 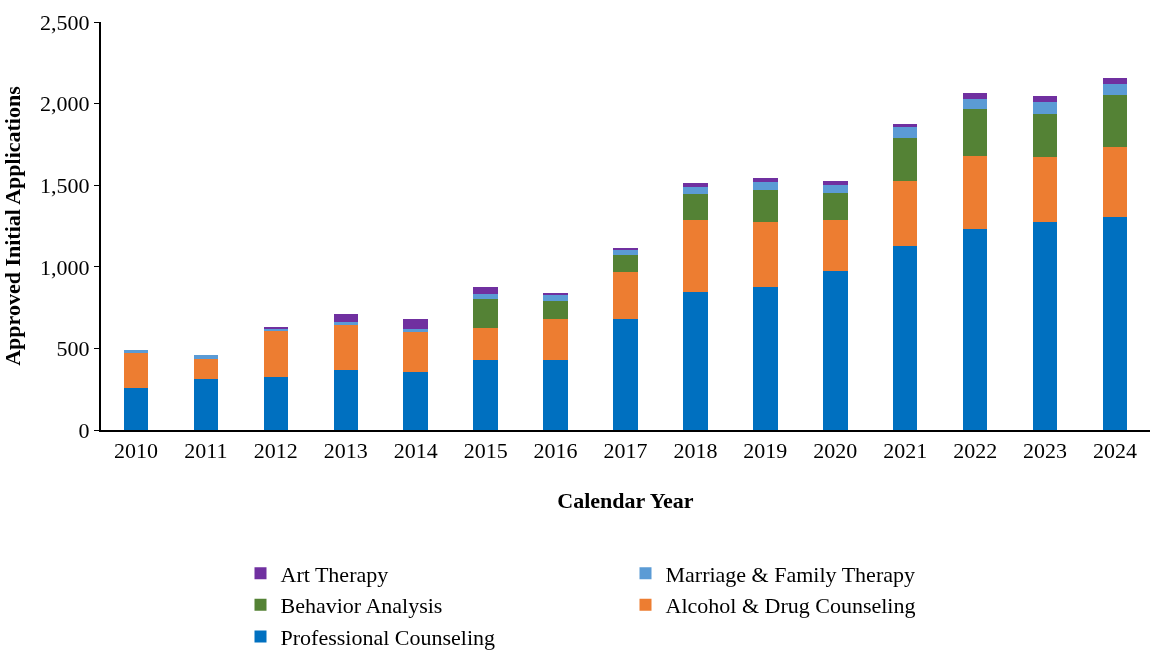 I want to click on x-tick-label: 2013, so click(x=345, y=451).